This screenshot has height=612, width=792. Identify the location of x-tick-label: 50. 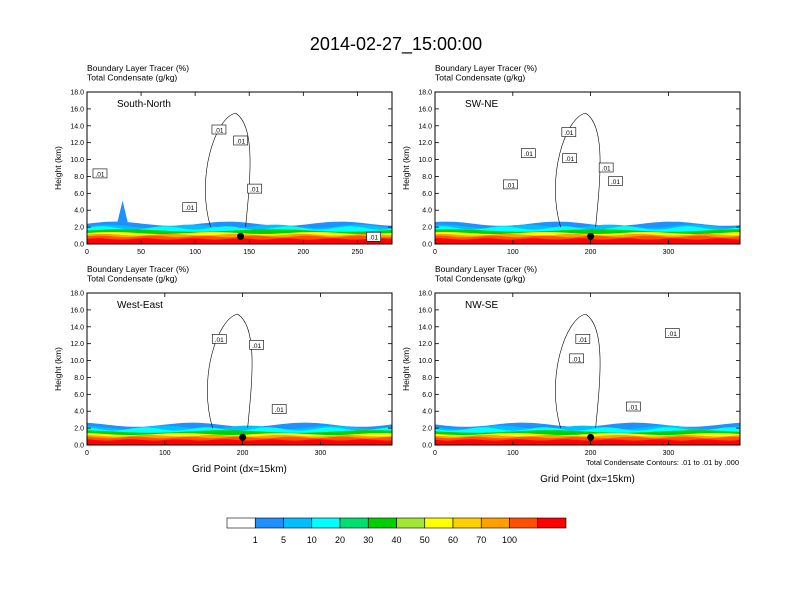
(141, 252).